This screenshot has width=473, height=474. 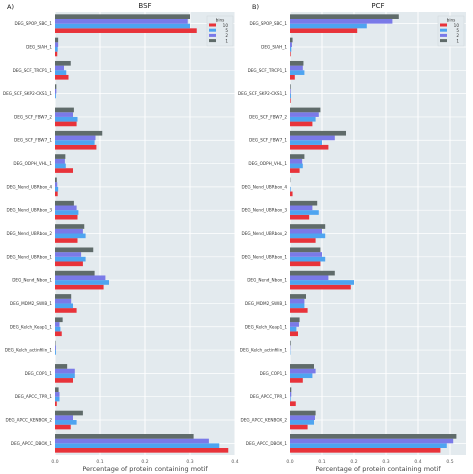 I want to click on y-tick-label: DEG_Nend_UBRbox_4, so click(x=265, y=186).